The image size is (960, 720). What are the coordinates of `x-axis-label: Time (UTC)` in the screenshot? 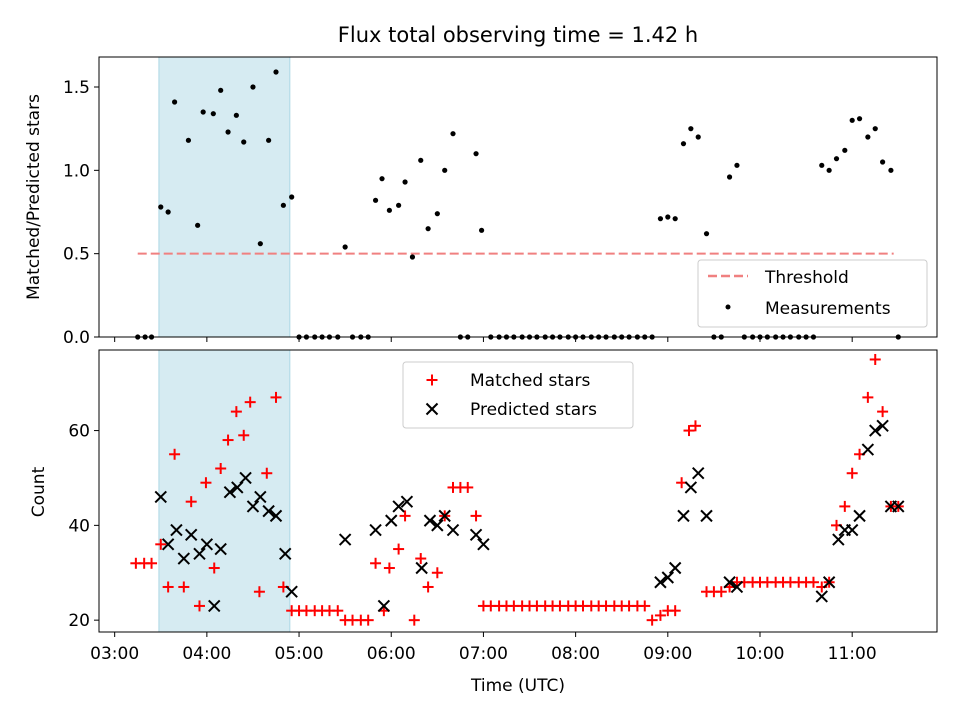 It's located at (517, 686).